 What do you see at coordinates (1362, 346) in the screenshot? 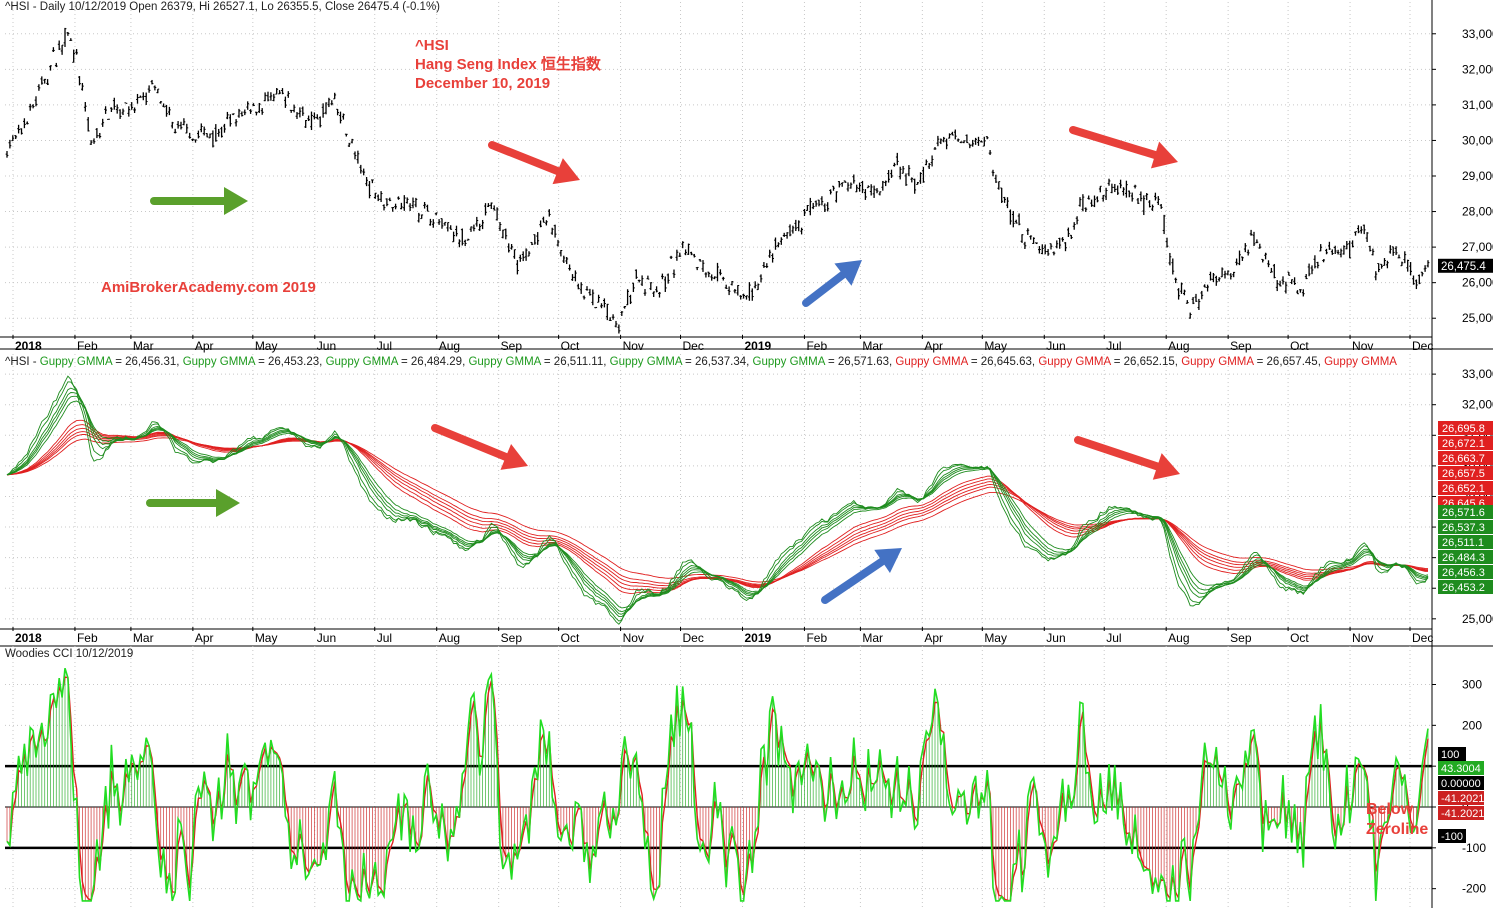
I see `x-tick-label: Nov` at bounding box center [1362, 346].